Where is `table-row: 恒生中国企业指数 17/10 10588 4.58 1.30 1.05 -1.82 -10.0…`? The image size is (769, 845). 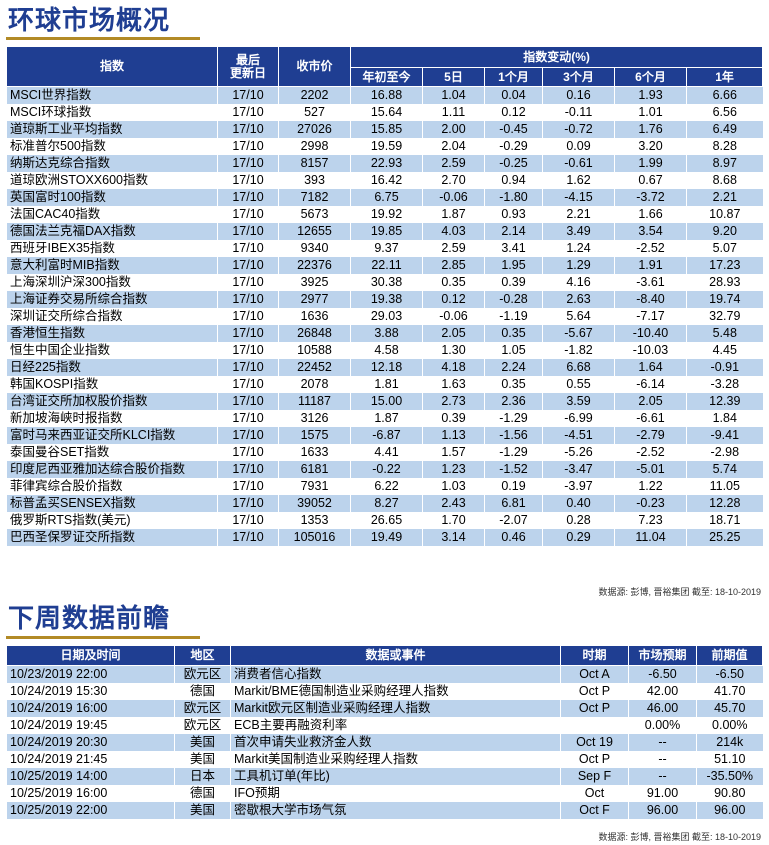 table-row: 恒生中国企业指数 17/10 10588 4.58 1.30 1.05 -1.82 -10.0… is located at coordinates (384, 350).